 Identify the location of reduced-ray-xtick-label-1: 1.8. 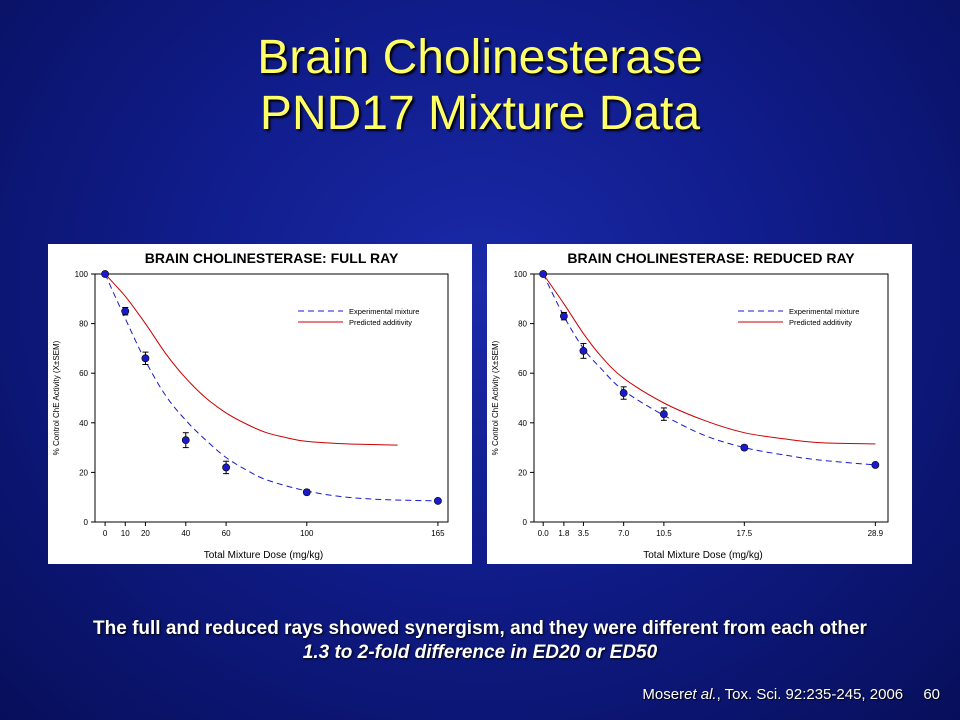
(564, 533).